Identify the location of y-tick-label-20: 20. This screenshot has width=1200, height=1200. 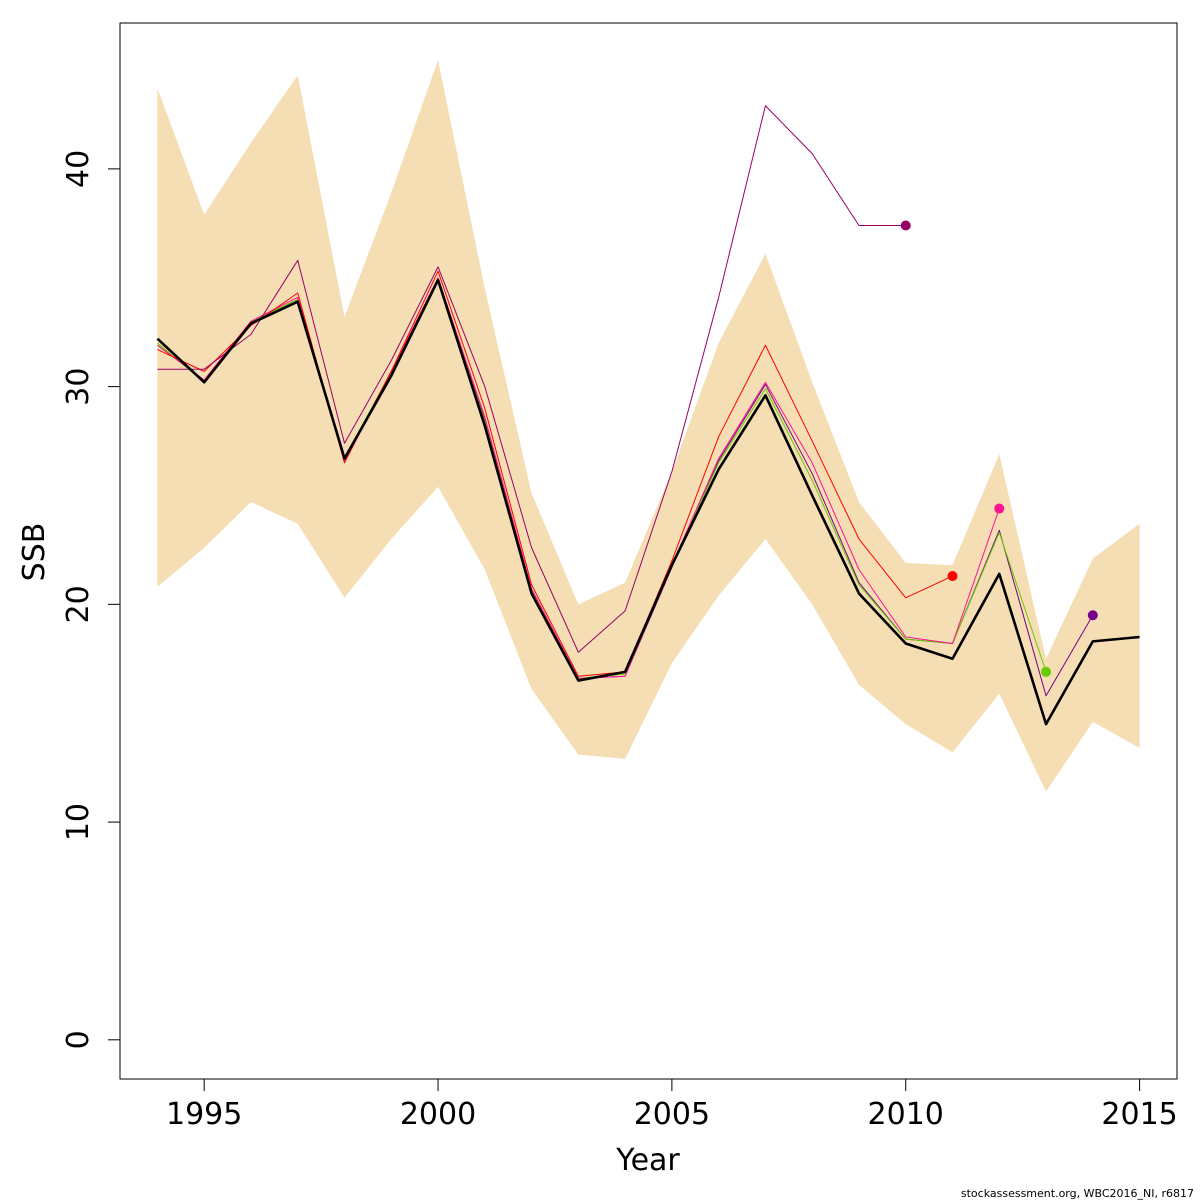
(78, 604).